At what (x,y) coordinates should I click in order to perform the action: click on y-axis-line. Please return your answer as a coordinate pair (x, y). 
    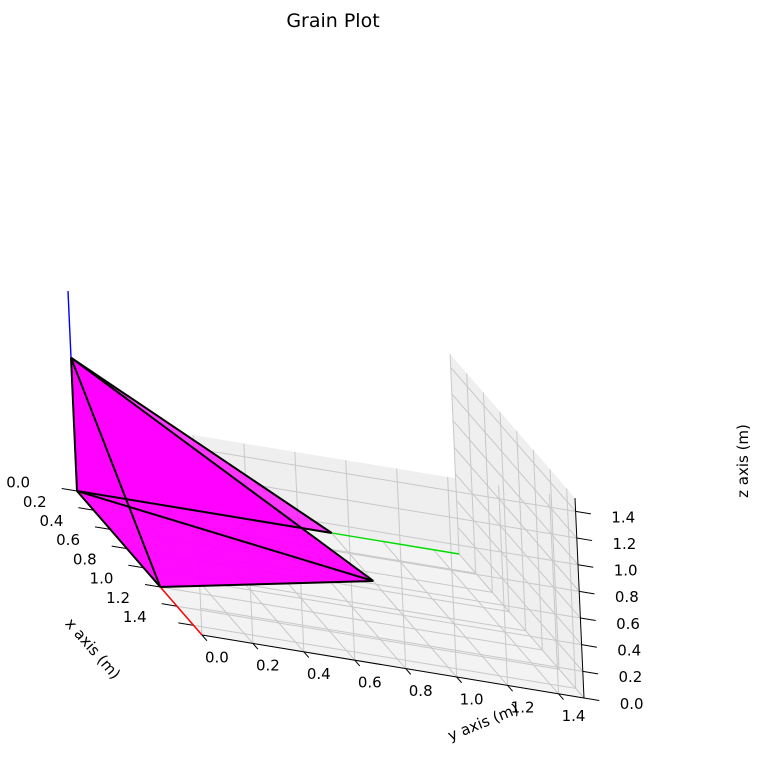
    Looking at the image, I should click on (393, 666).